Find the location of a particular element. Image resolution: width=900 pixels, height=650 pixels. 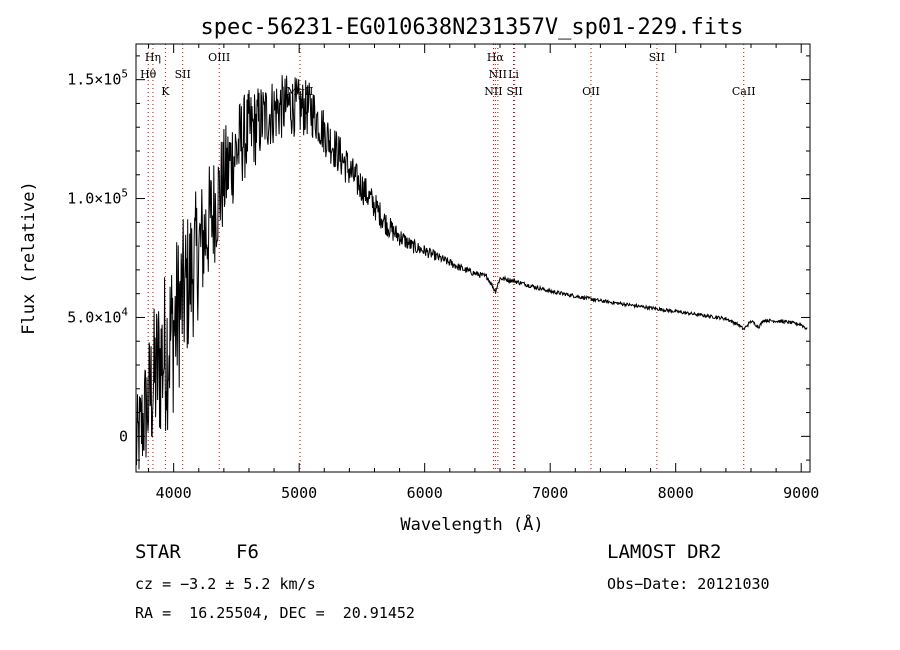

y-tick-label: 0 is located at coordinates (123, 436).